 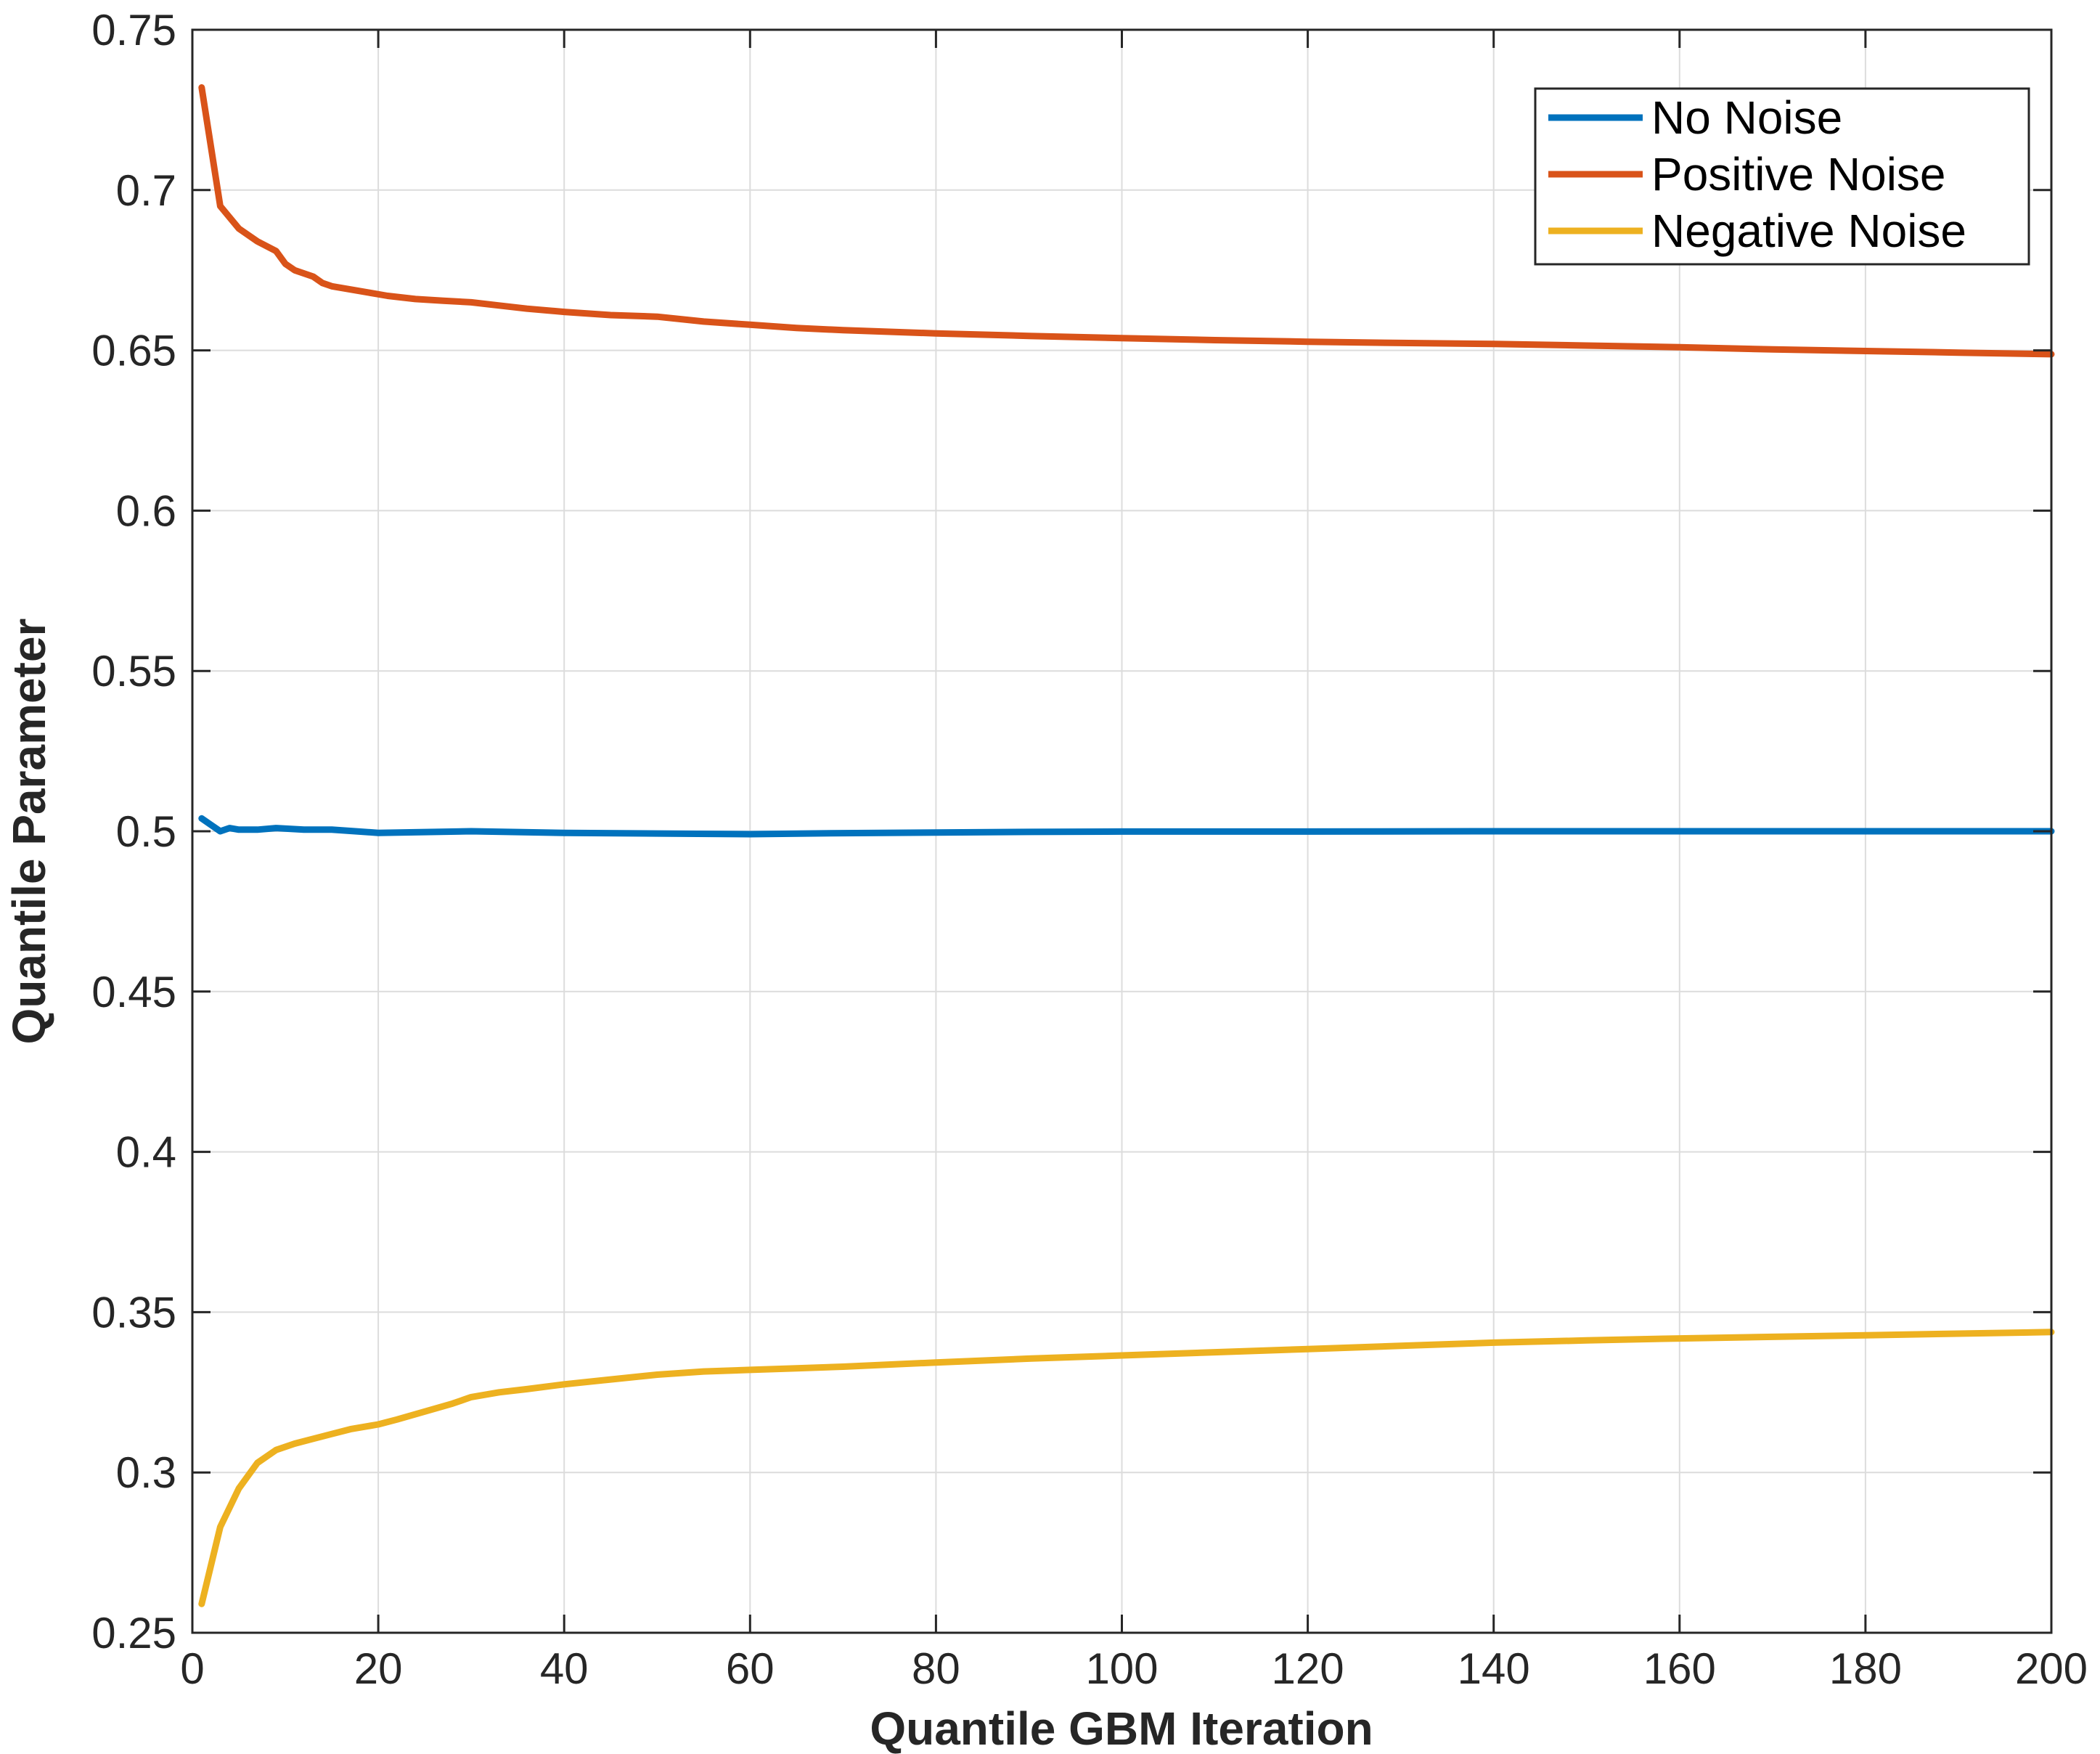 What do you see at coordinates (192, 1668) in the screenshot?
I see `x-tick-label: 0` at bounding box center [192, 1668].